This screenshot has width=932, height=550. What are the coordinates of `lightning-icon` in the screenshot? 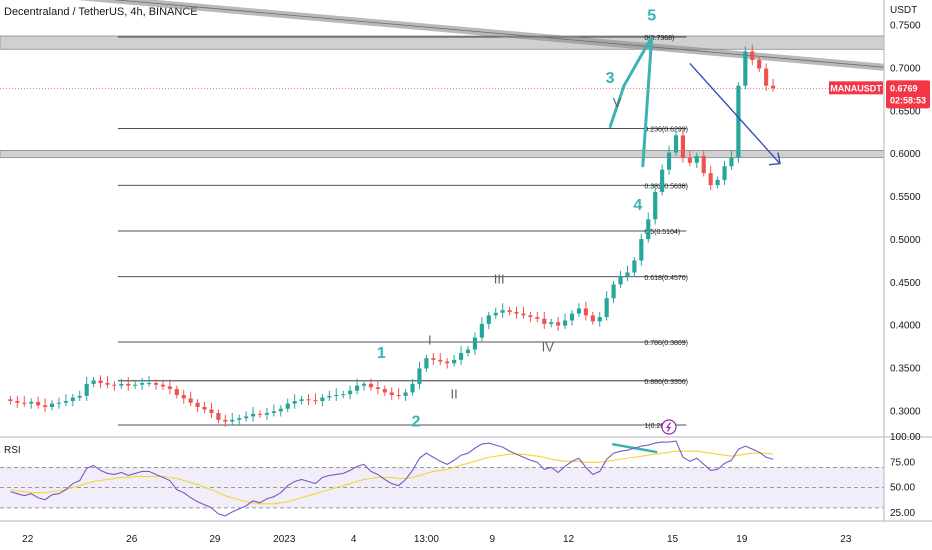 It's located at (669, 427).